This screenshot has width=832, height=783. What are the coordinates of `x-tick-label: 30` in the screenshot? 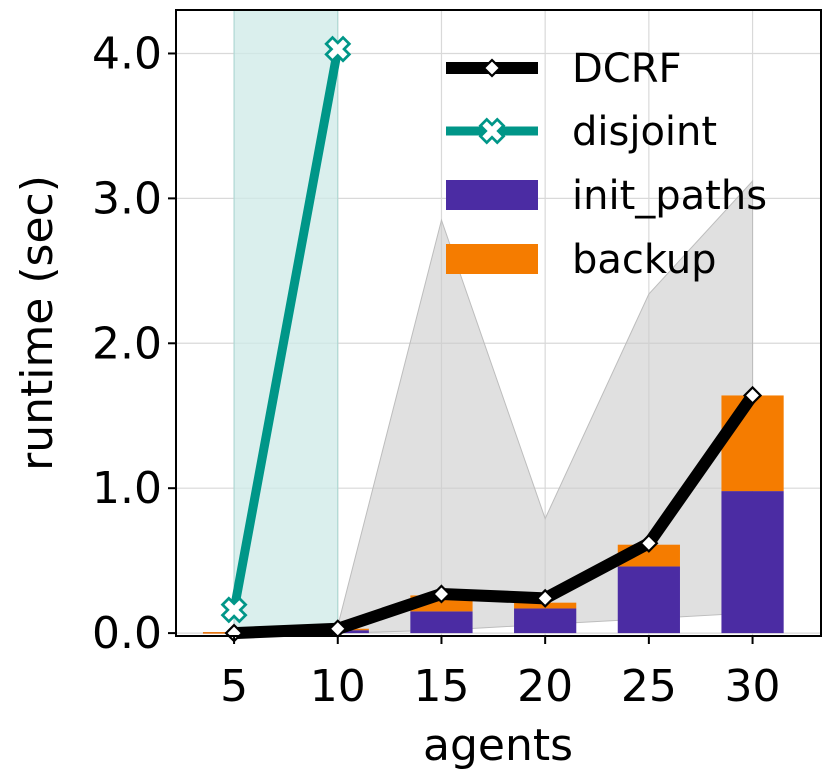 It's located at (753, 686).